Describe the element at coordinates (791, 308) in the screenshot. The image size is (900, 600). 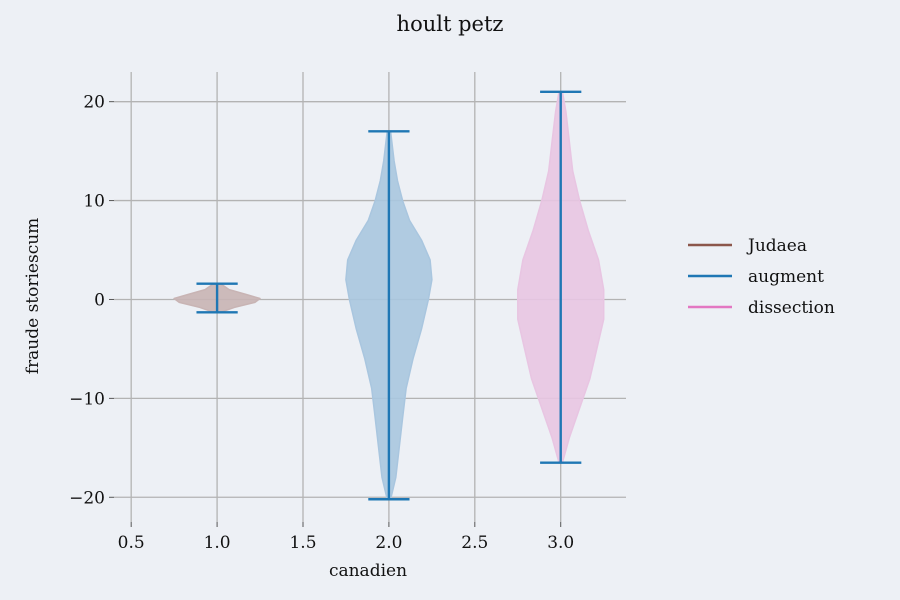
I see `legend-label-dissection: dissection` at that location.